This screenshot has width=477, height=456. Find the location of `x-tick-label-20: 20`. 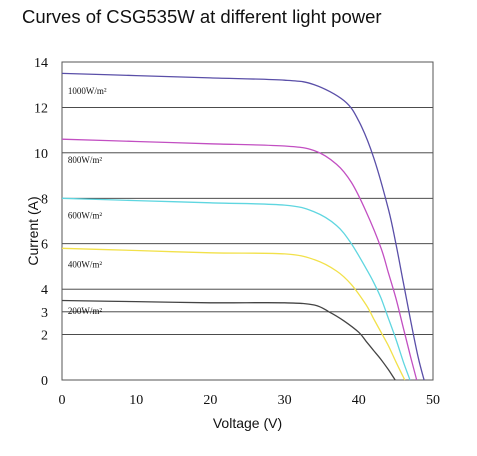

x-tick-label-20: 20 is located at coordinates (210, 400).